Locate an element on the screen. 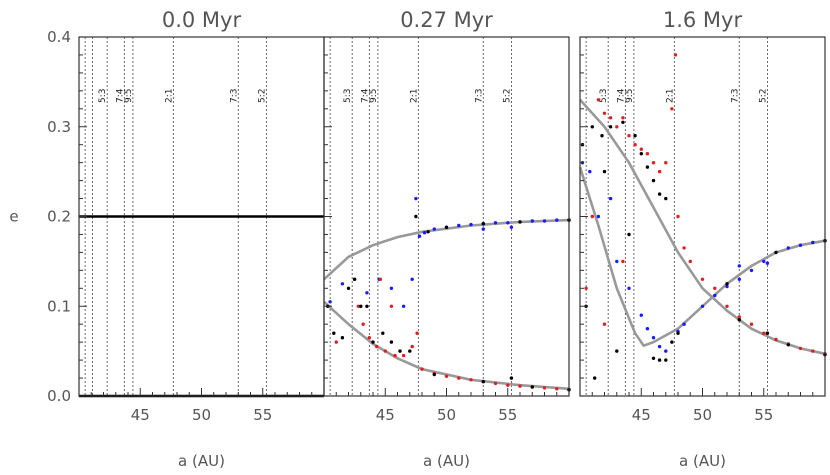 This screenshot has width=830, height=475. resonance-label: 7:3 is located at coordinates (479, 96).